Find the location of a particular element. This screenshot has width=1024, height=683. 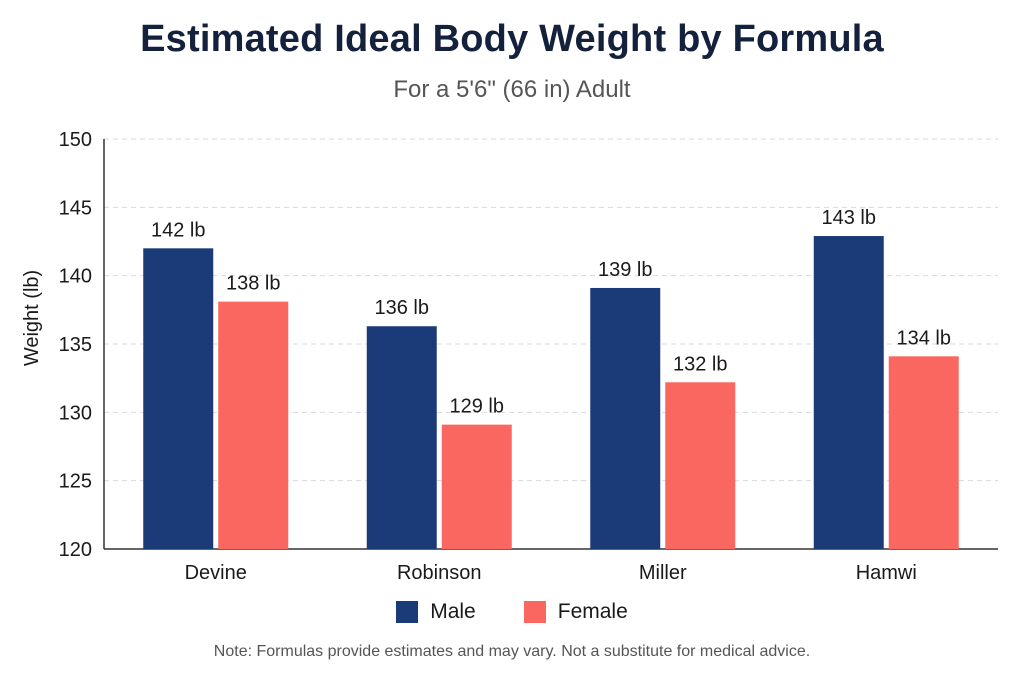

y-tick-label: 150 is located at coordinates (75, 140).